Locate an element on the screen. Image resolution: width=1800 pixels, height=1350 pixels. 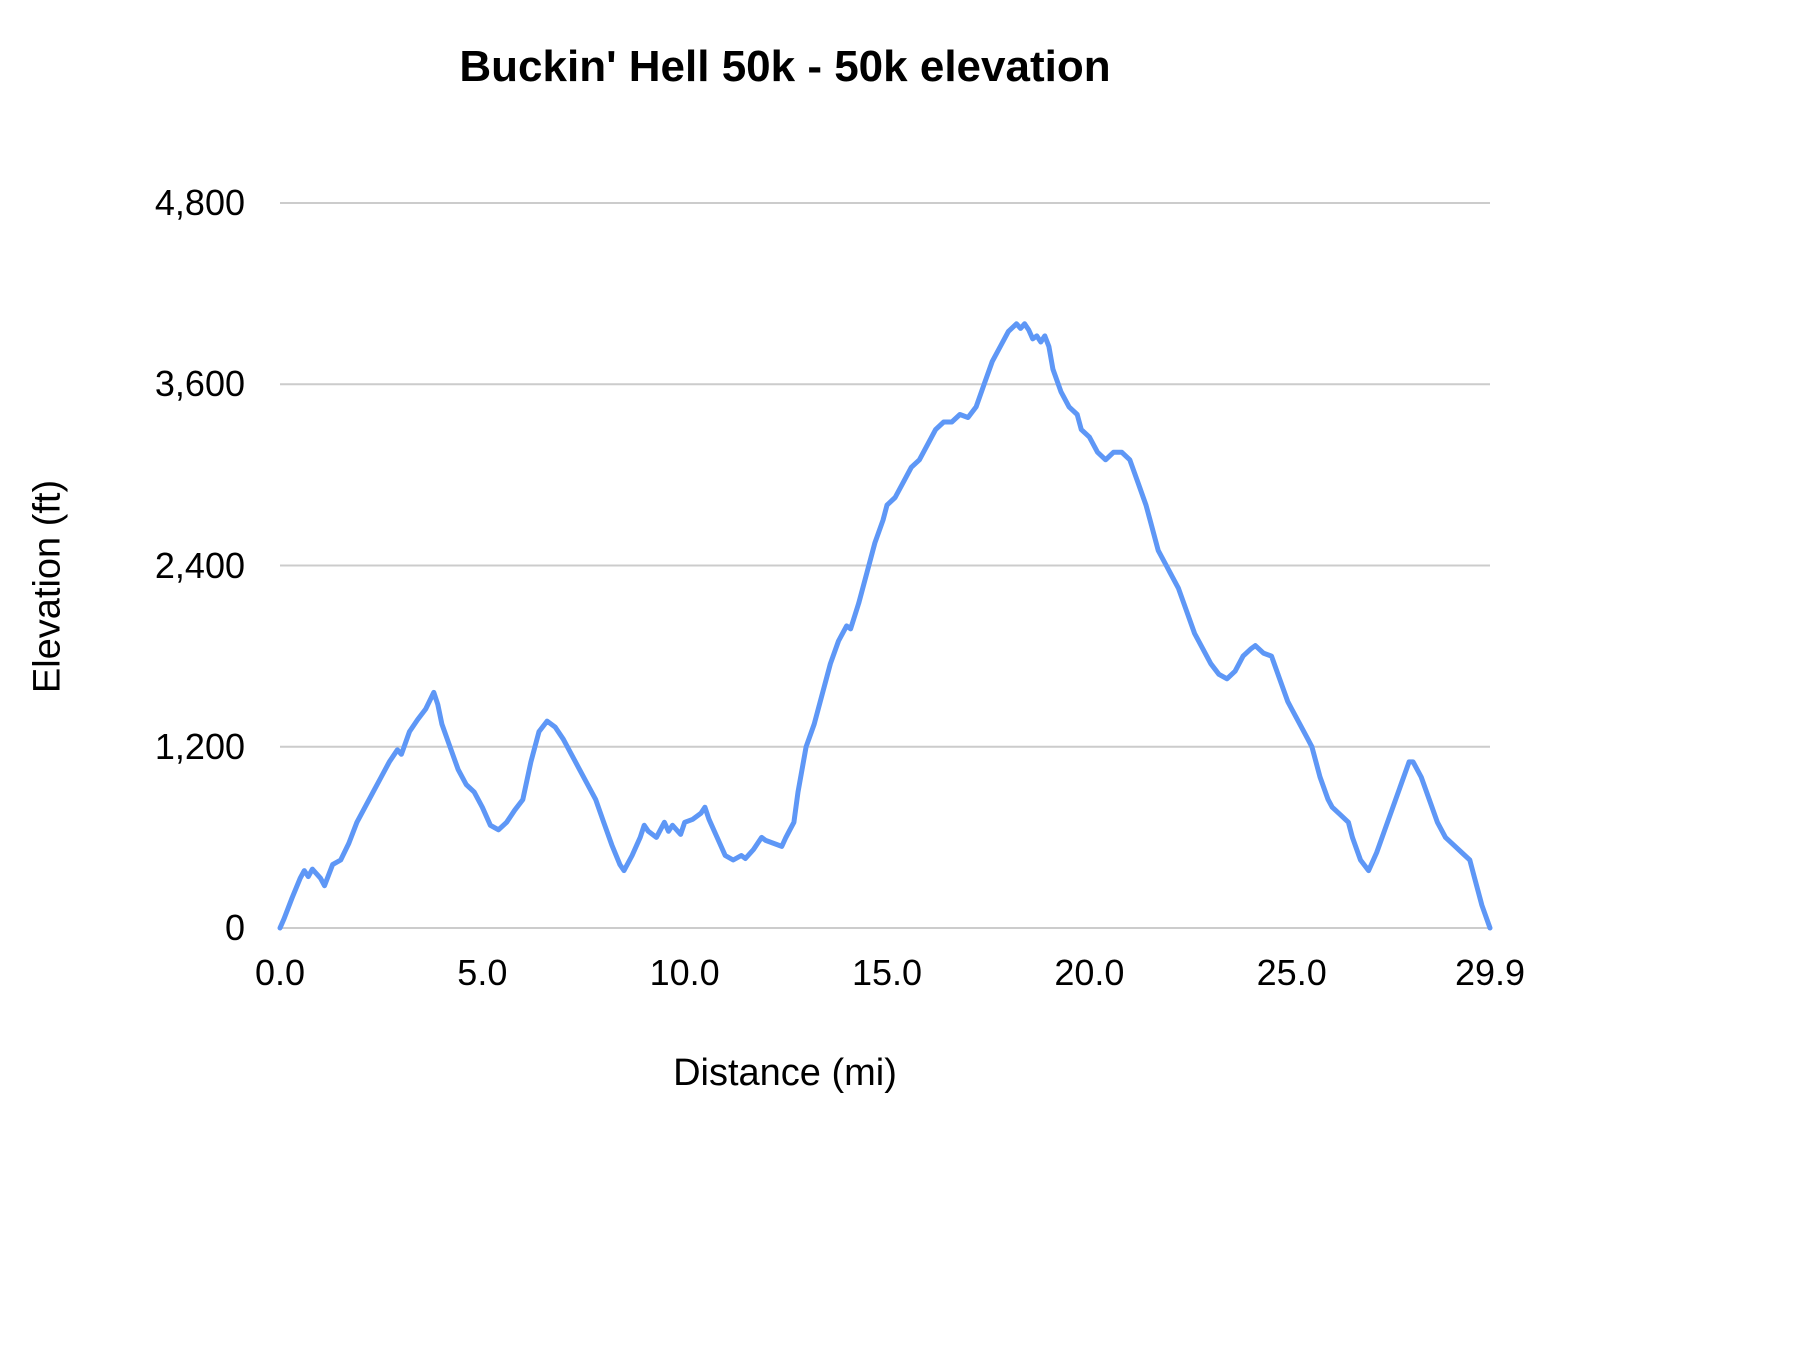
chart-title: Buckin' Hell 50k - 50k elevation is located at coordinates (785, 66).